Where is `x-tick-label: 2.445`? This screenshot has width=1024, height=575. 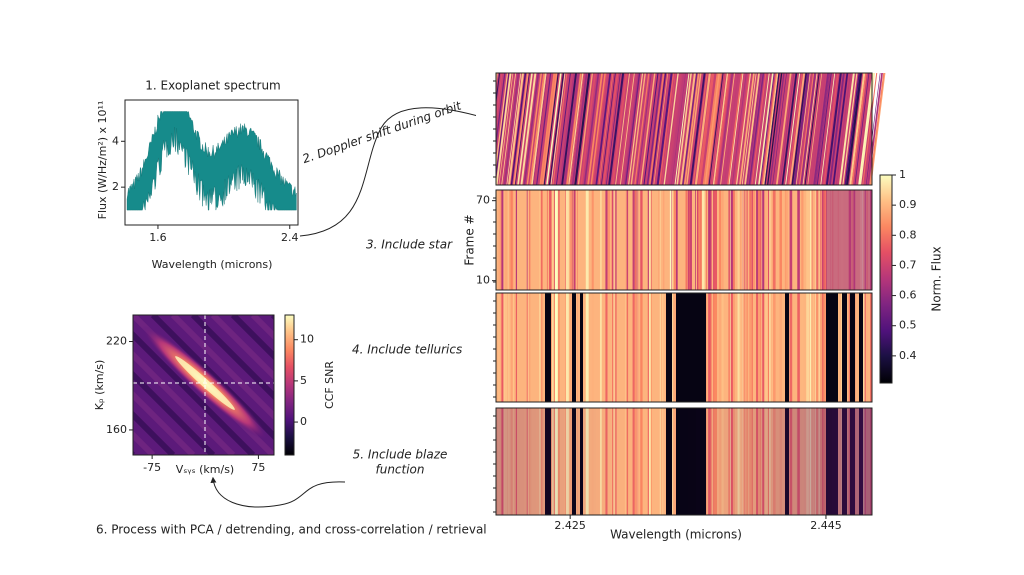 x-tick-label: 2.445 is located at coordinates (826, 525).